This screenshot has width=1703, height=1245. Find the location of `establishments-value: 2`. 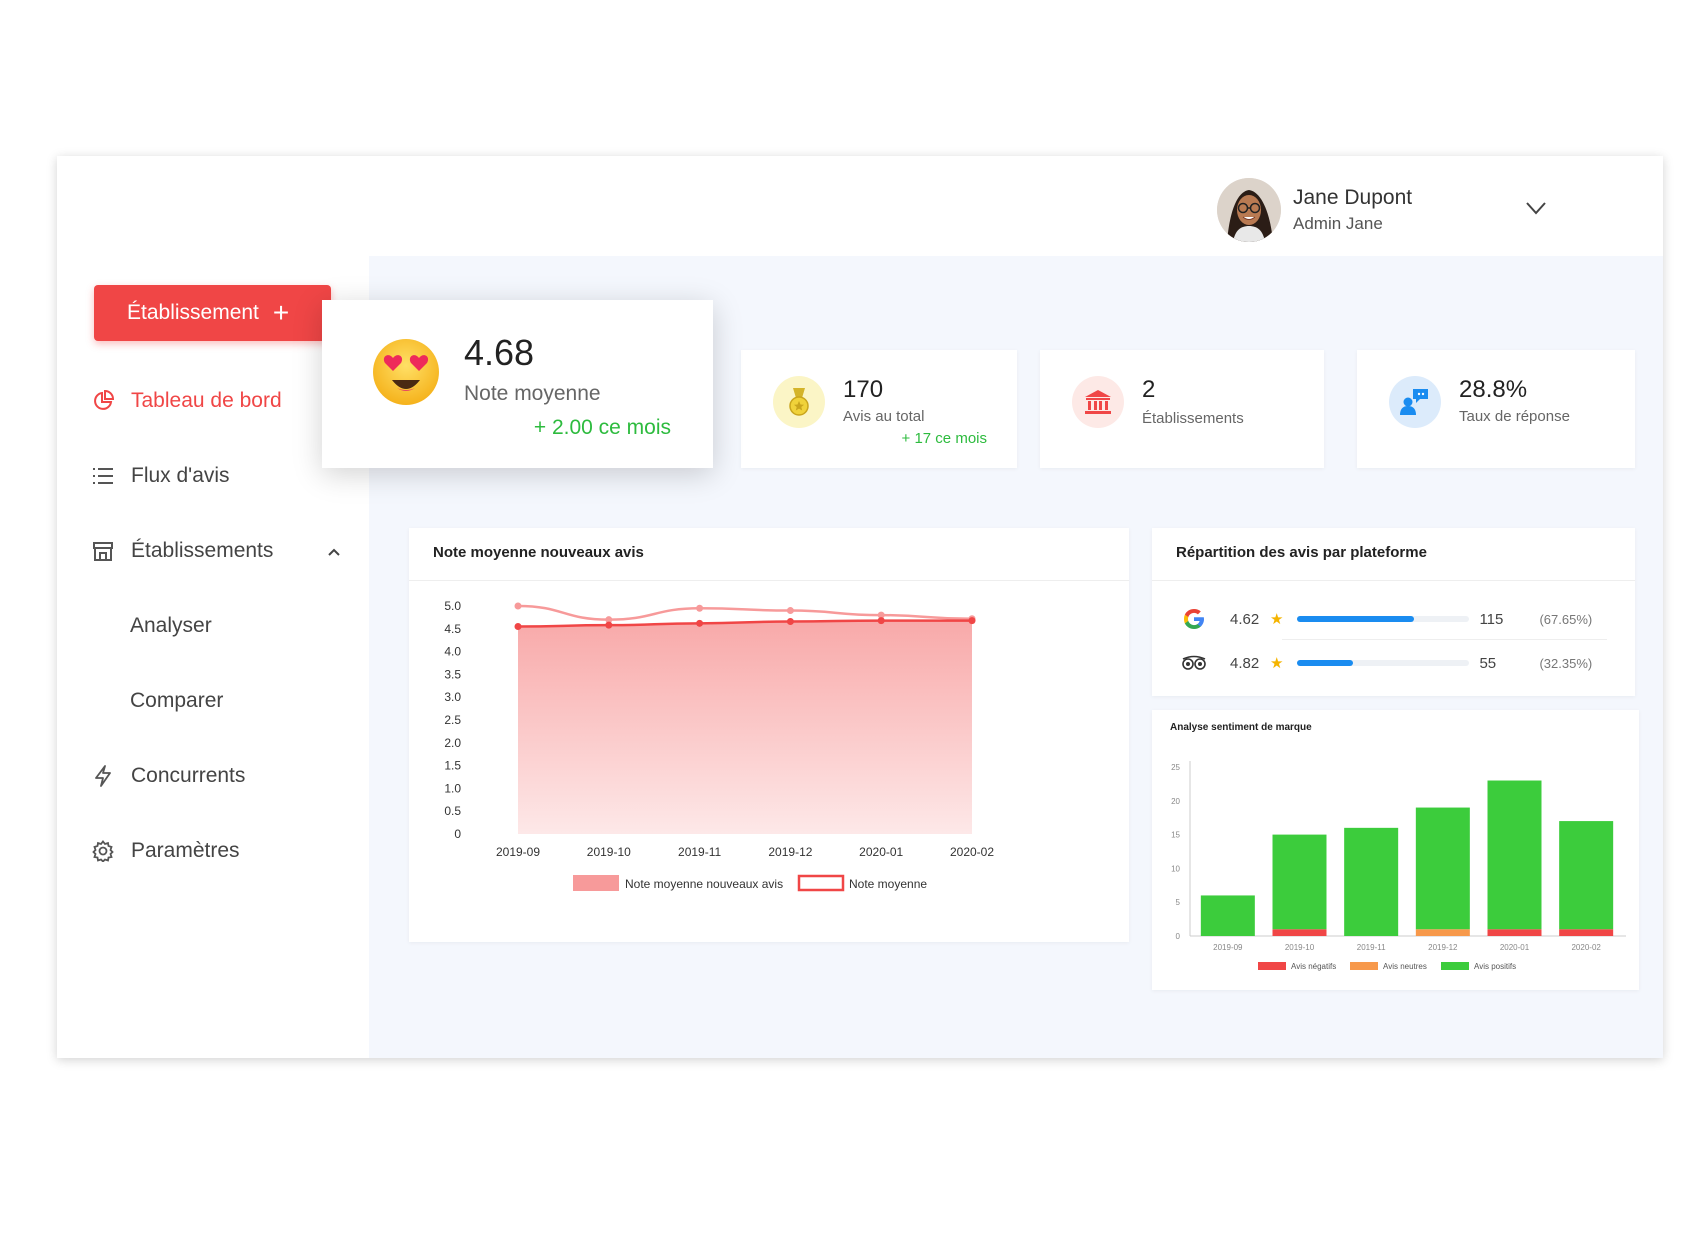

establishments-value: 2 is located at coordinates (1149, 389).